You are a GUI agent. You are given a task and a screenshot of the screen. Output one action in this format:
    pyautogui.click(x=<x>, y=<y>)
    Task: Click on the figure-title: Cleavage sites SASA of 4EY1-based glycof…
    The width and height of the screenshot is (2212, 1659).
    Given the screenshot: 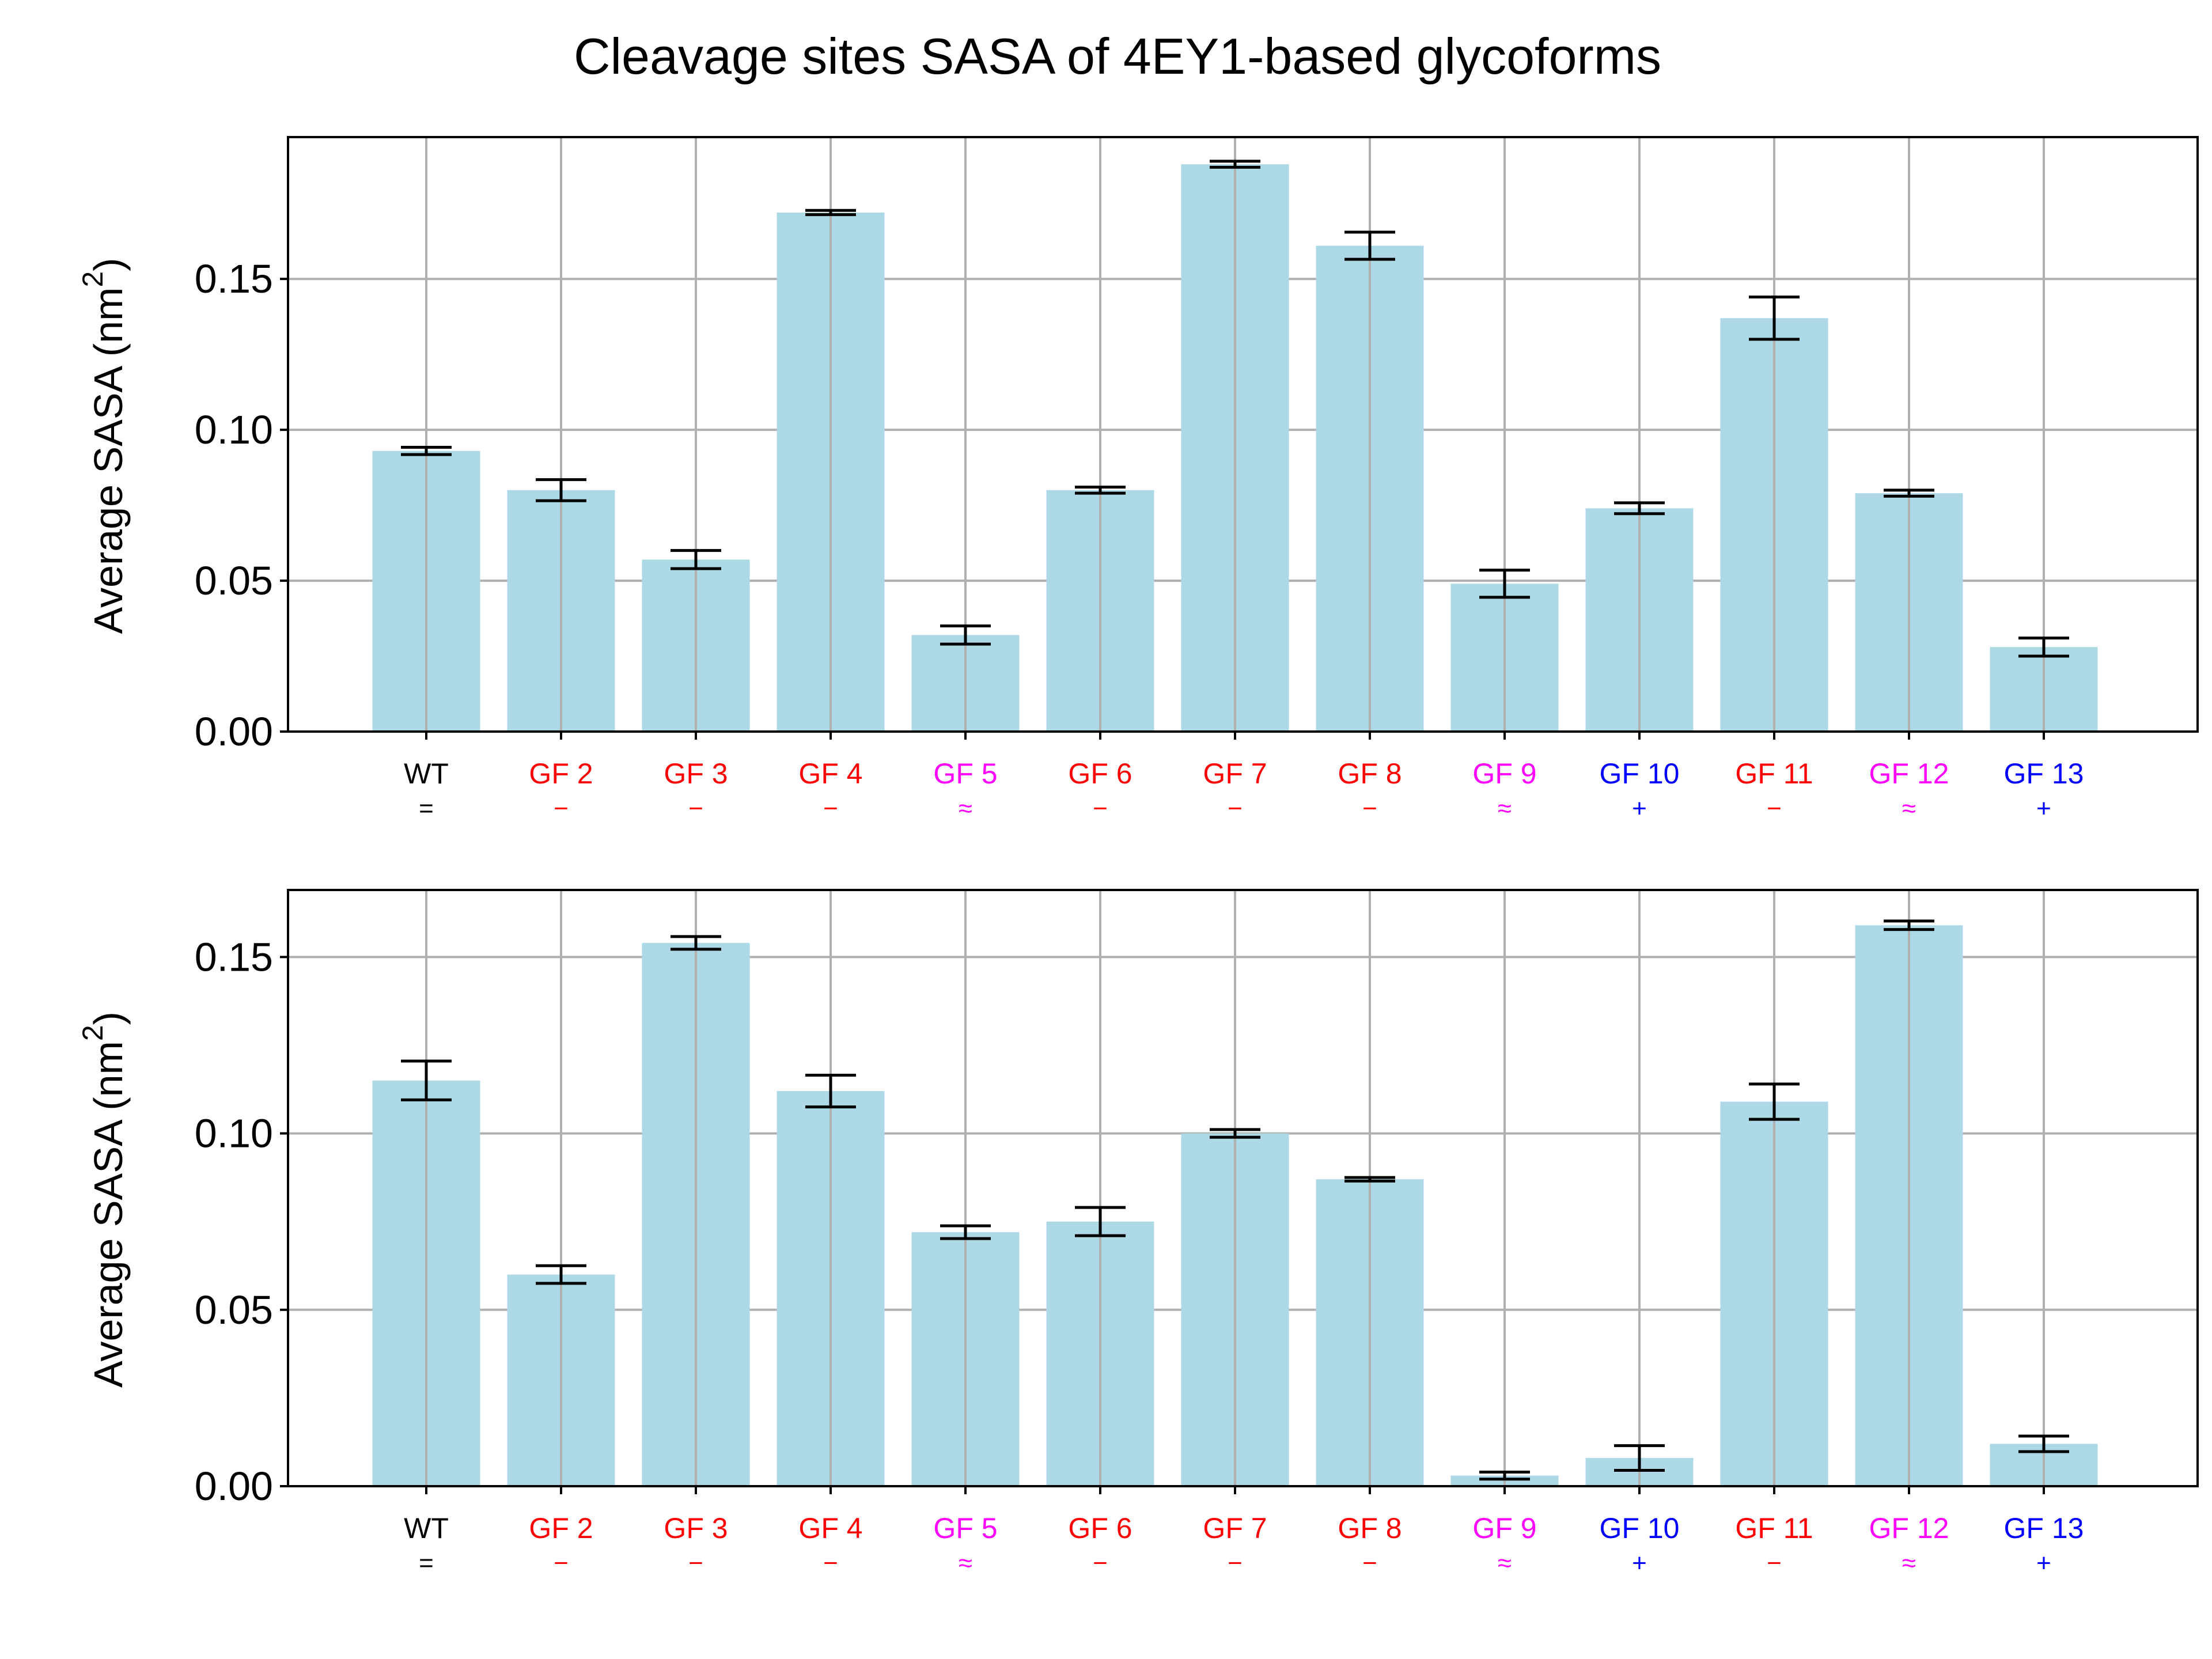 What is the action you would take?
    pyautogui.click(x=1117, y=56)
    